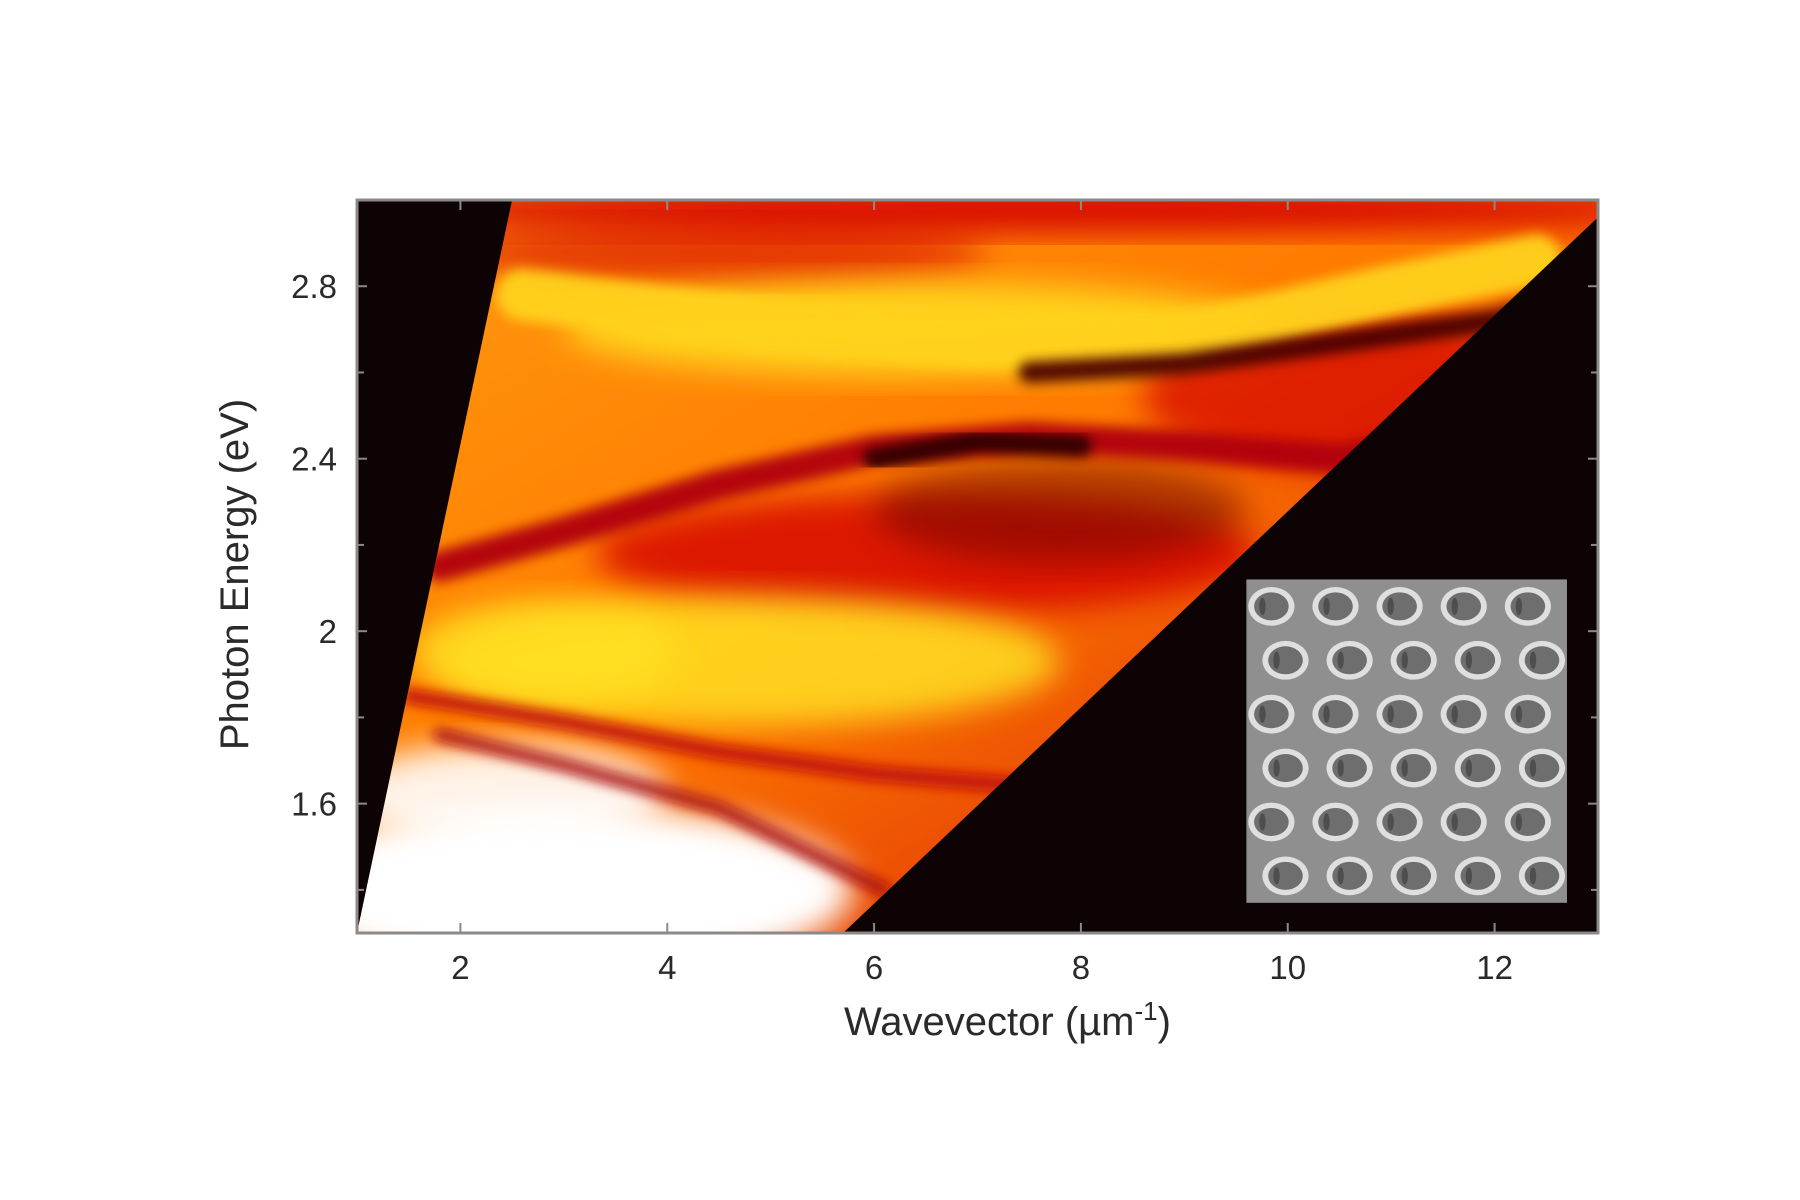 The image size is (1800, 1200). Describe the element at coordinates (977, 450) in the screenshot. I see `dark-core-middle` at that location.